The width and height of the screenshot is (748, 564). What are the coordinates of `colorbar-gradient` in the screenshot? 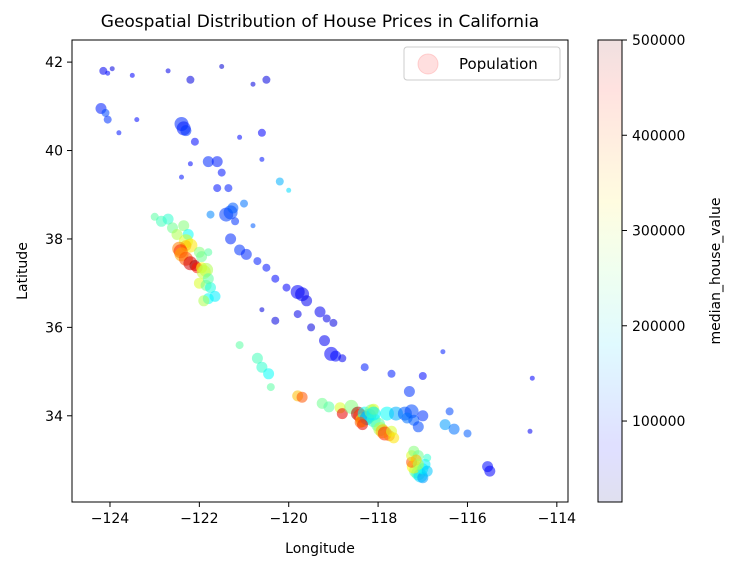 It's located at (610, 271).